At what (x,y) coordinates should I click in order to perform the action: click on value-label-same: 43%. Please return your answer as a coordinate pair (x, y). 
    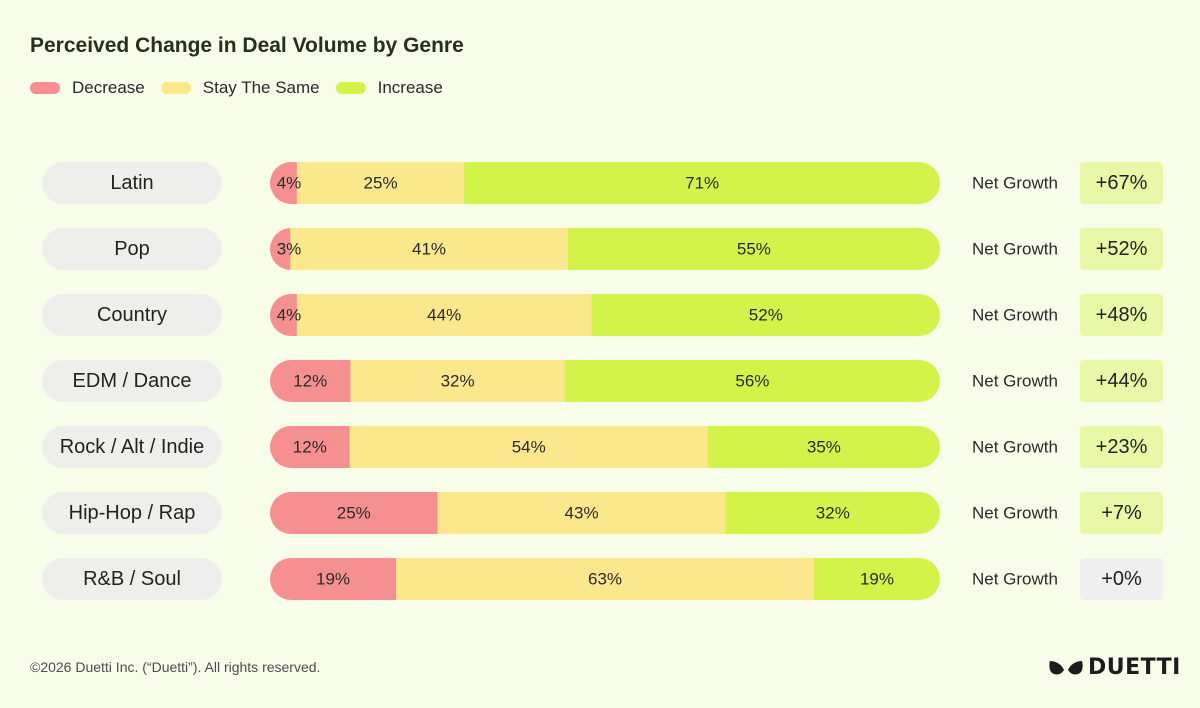
    Looking at the image, I should click on (582, 513).